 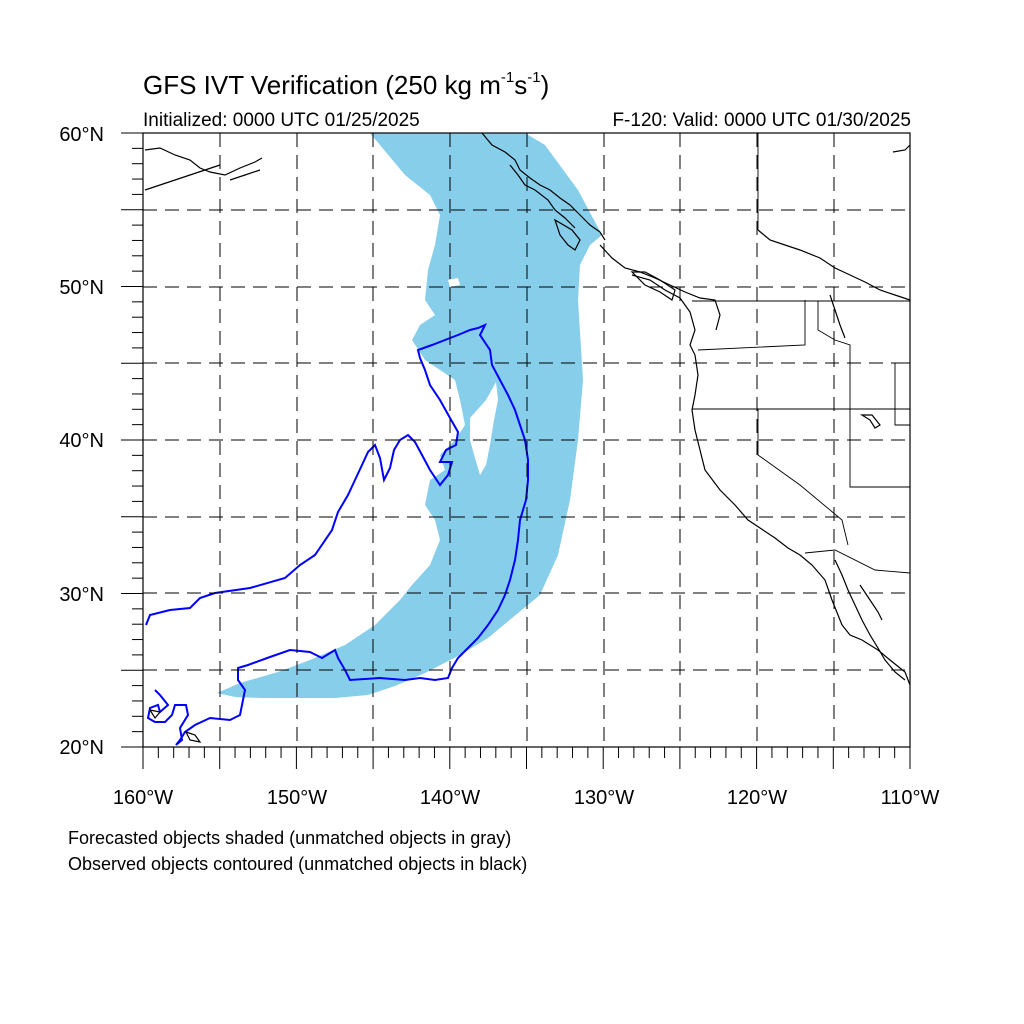 What do you see at coordinates (81, 288) in the screenshot?
I see `lat-label-50: 50°N` at bounding box center [81, 288].